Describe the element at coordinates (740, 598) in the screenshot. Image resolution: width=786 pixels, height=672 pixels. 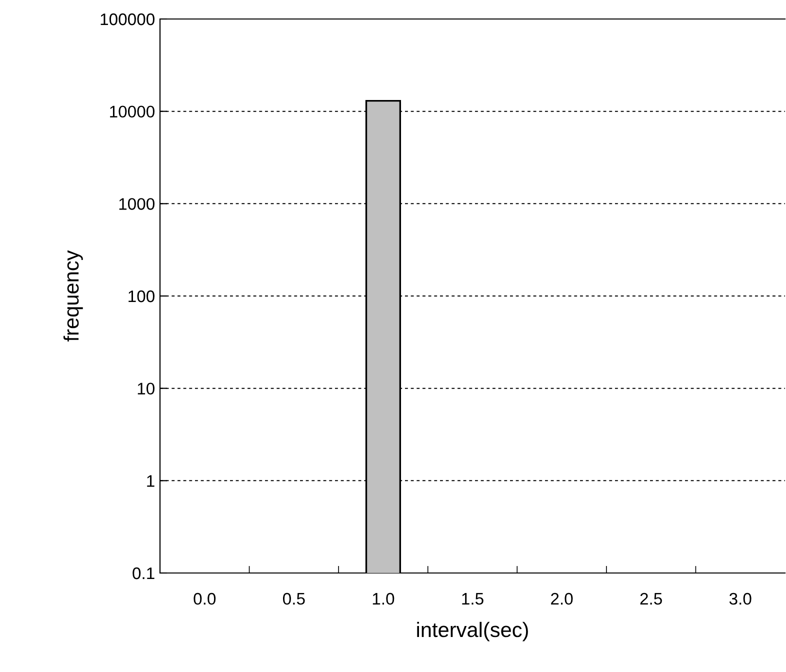
I see `x-tick-label: 3.0` at that location.